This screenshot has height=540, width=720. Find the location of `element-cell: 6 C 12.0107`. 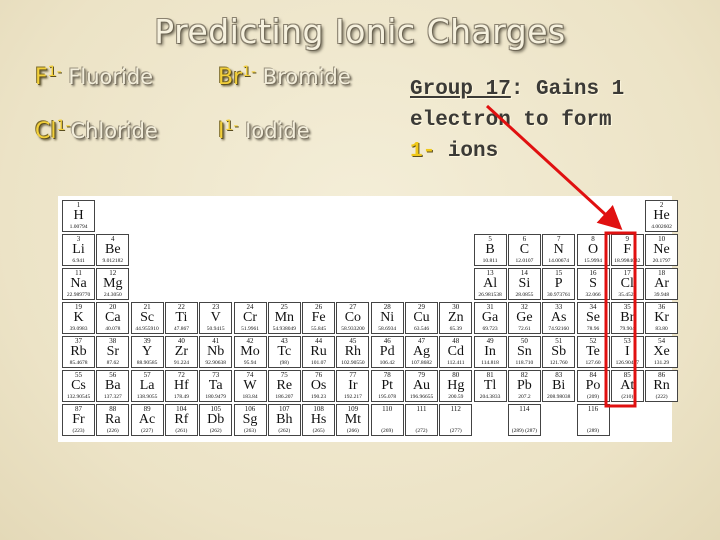

element-cell: 6 C 12.0107 is located at coordinates (524, 250).